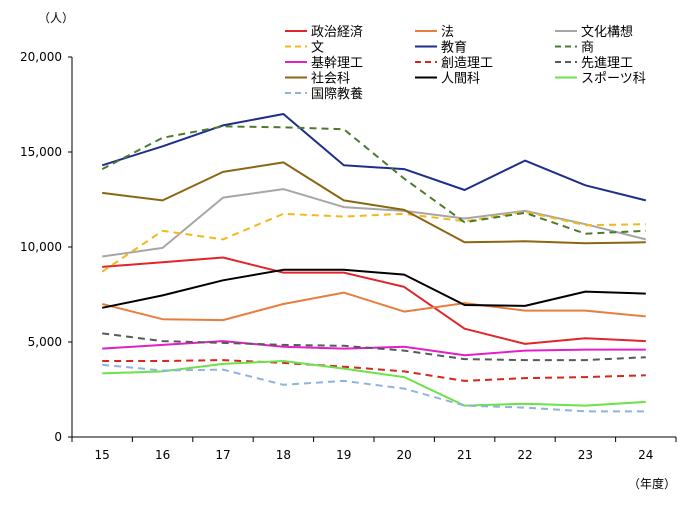  Describe the element at coordinates (404, 455) in the screenshot. I see `x-tick-label: 20` at that location.